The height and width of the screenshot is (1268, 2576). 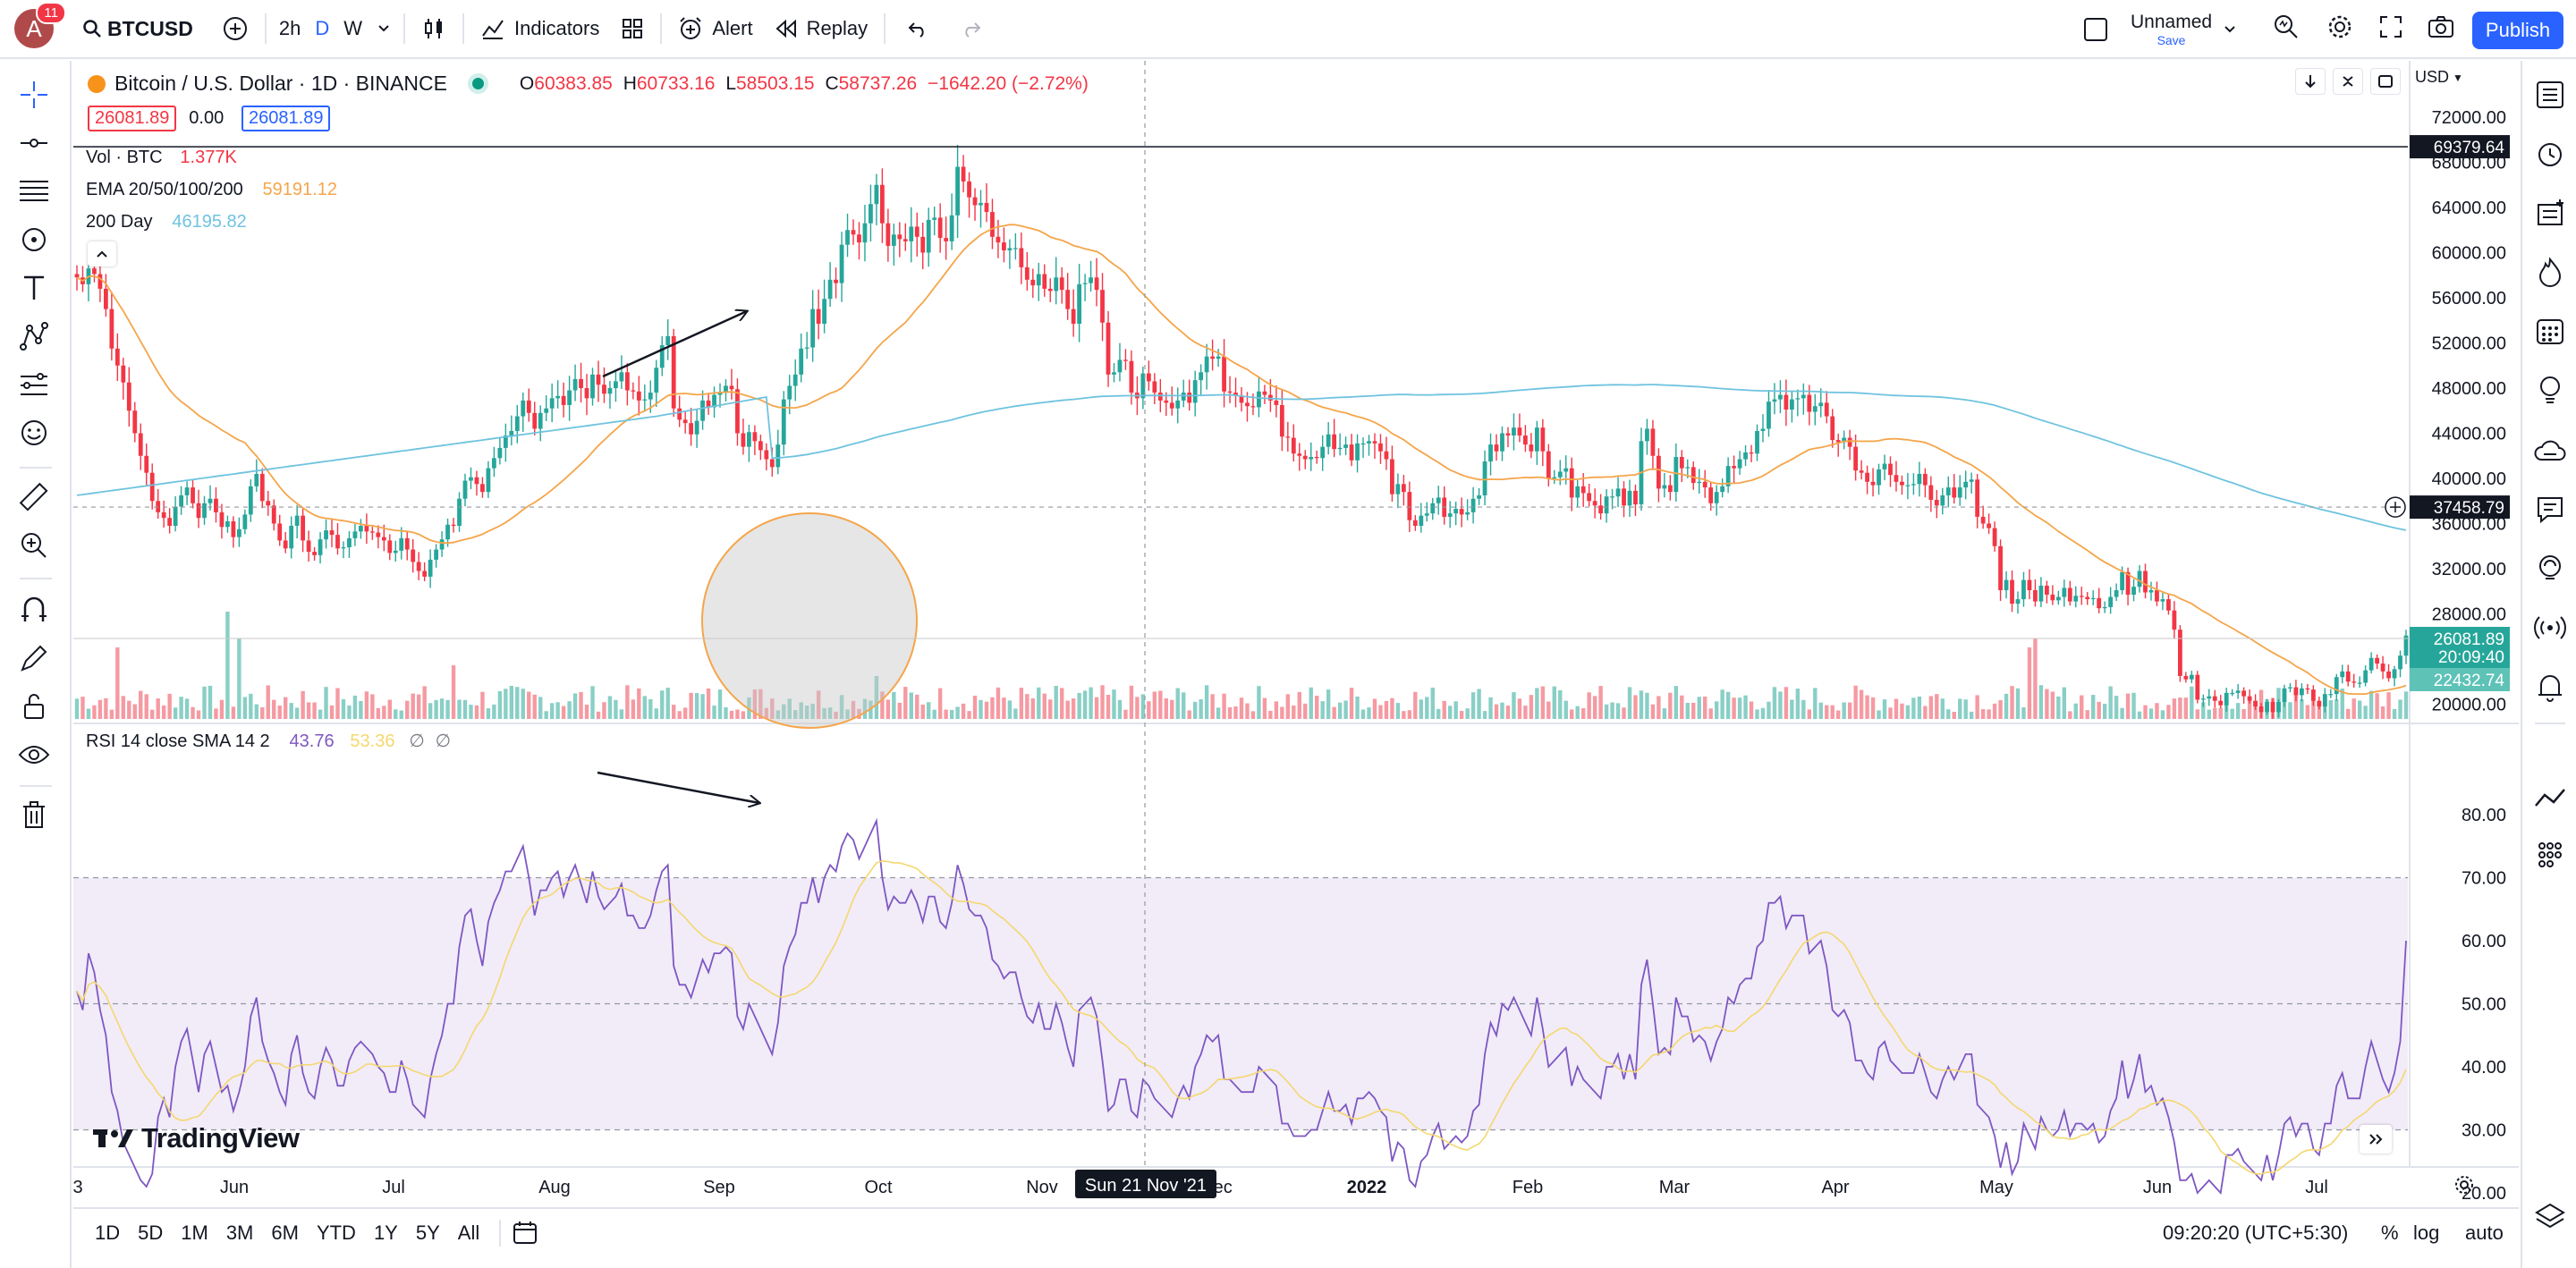 I want to click on pattern-tool, so click(x=34, y=336).